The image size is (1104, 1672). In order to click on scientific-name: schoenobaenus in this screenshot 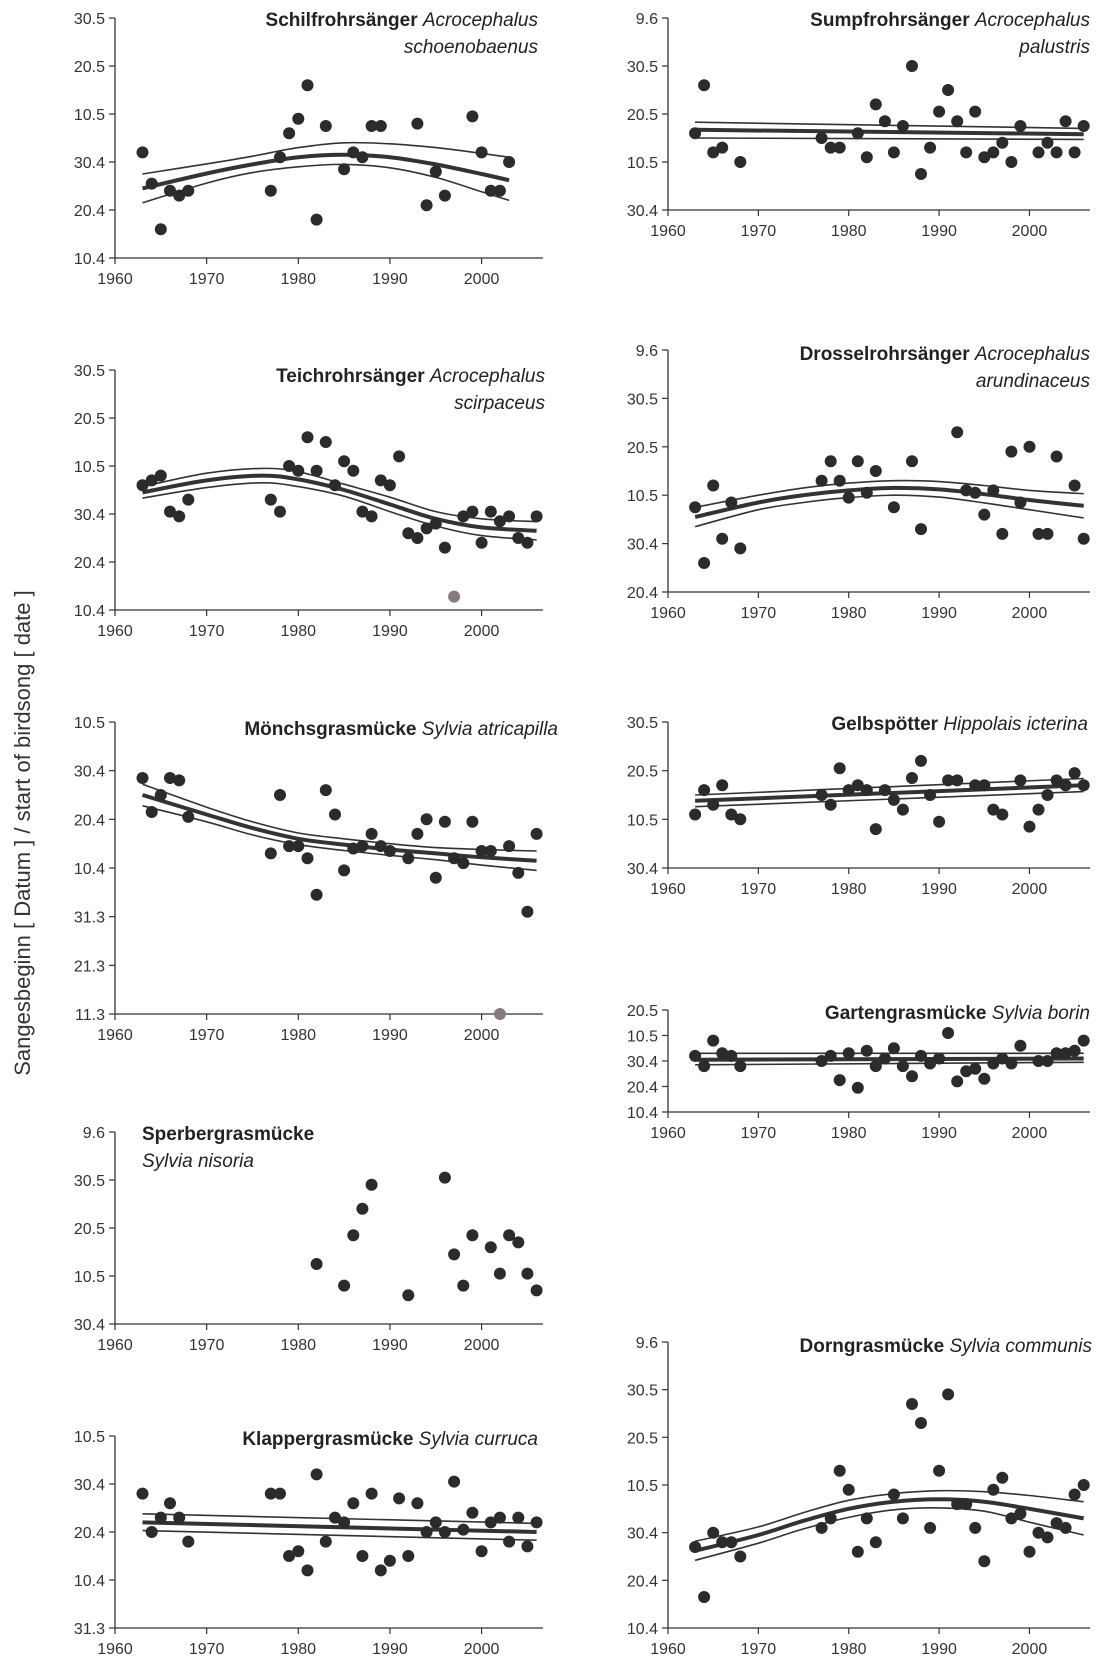, I will do `click(471, 47)`.